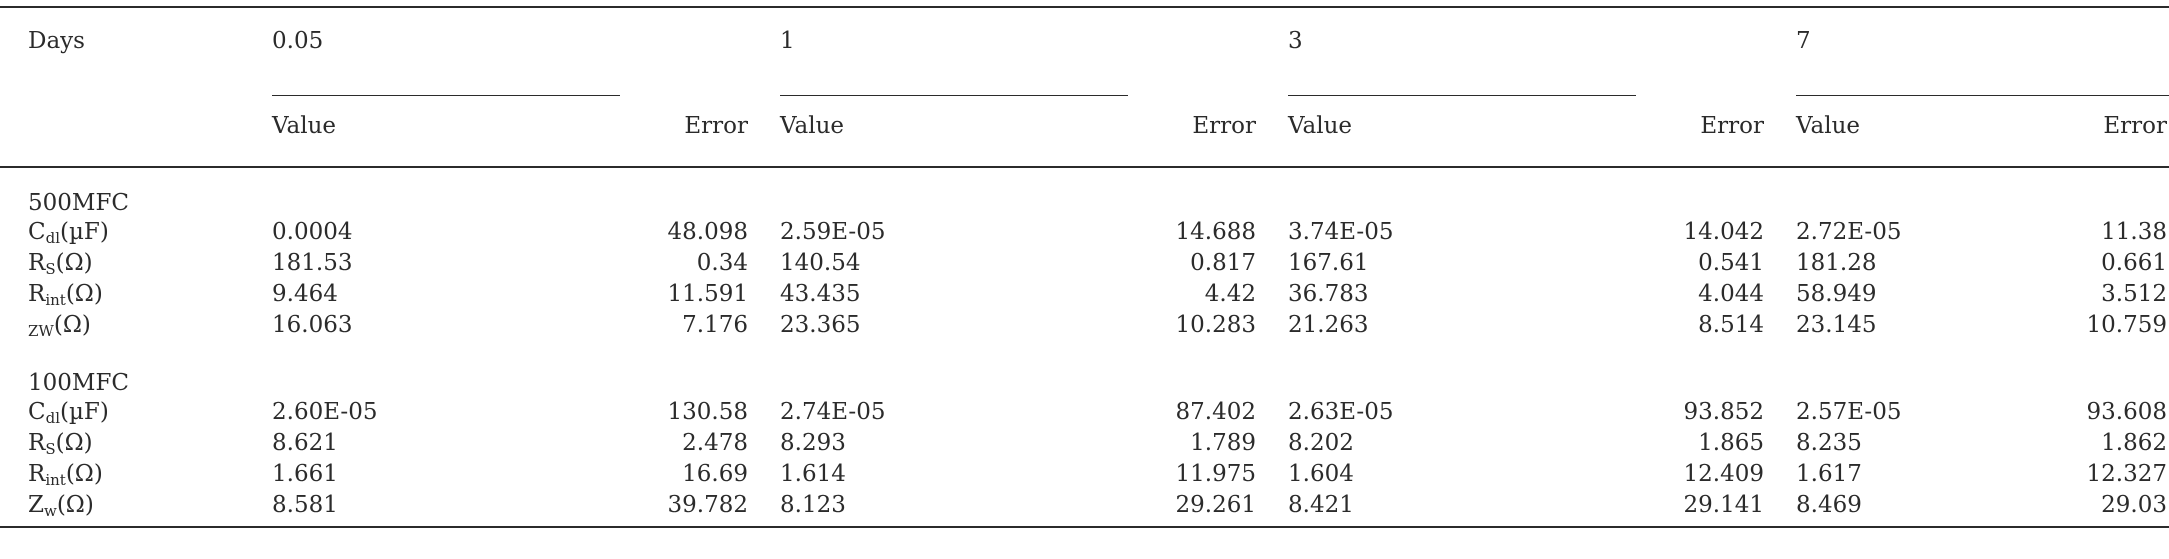 The height and width of the screenshot is (559, 2169). What do you see at coordinates (707, 411) in the screenshot?
I see `error-cell: 130.58` at bounding box center [707, 411].